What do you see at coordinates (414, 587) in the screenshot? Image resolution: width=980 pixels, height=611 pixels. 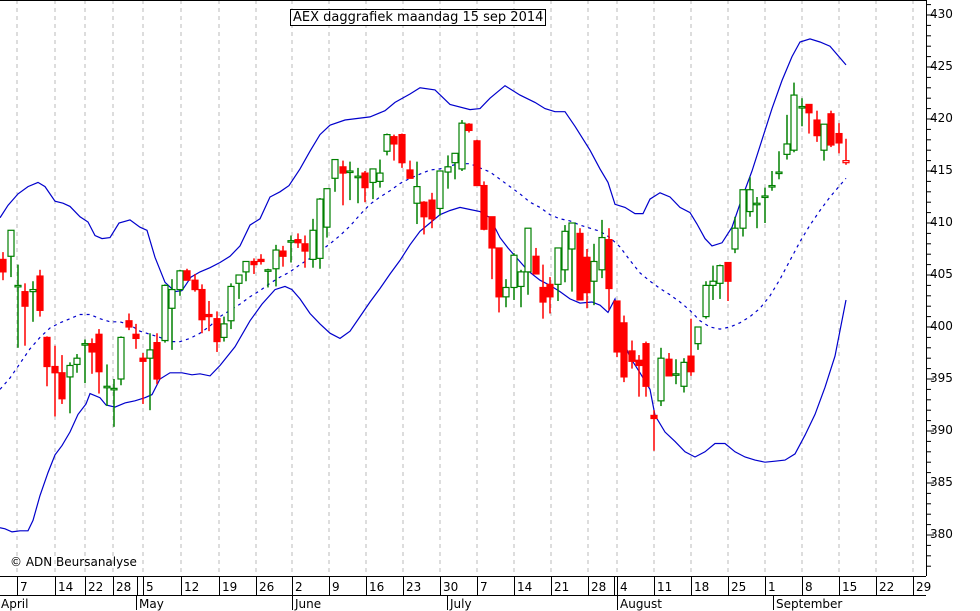 I see `x-tick-label: 23` at bounding box center [414, 587].